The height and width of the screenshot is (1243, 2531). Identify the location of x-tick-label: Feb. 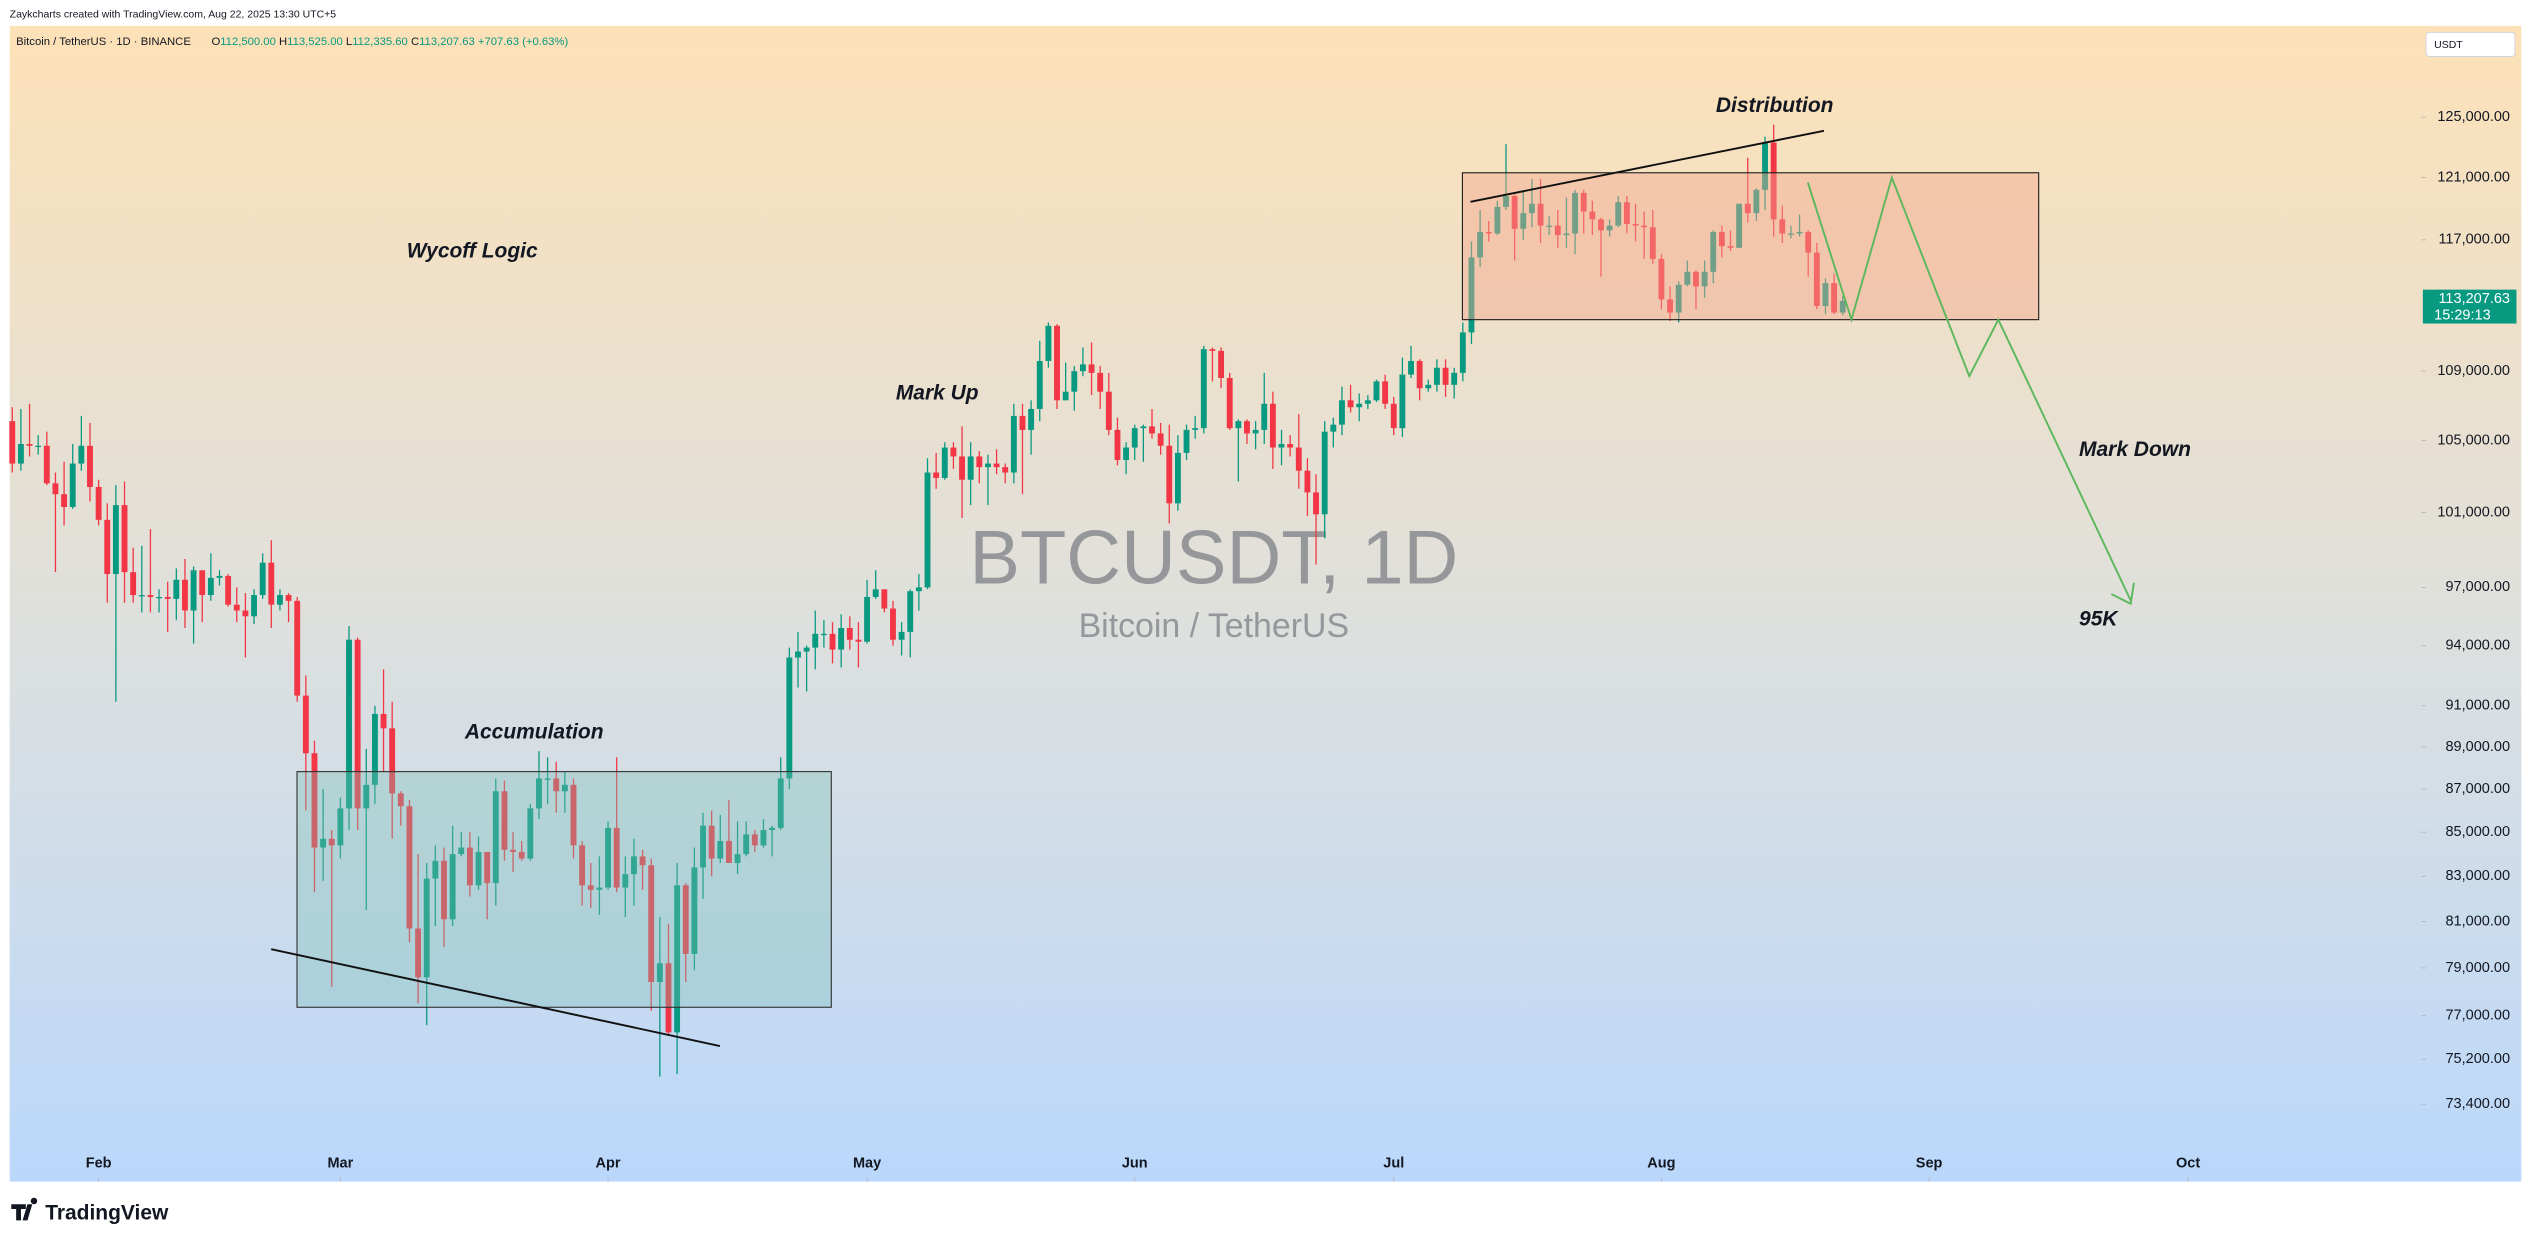
(99, 1164).